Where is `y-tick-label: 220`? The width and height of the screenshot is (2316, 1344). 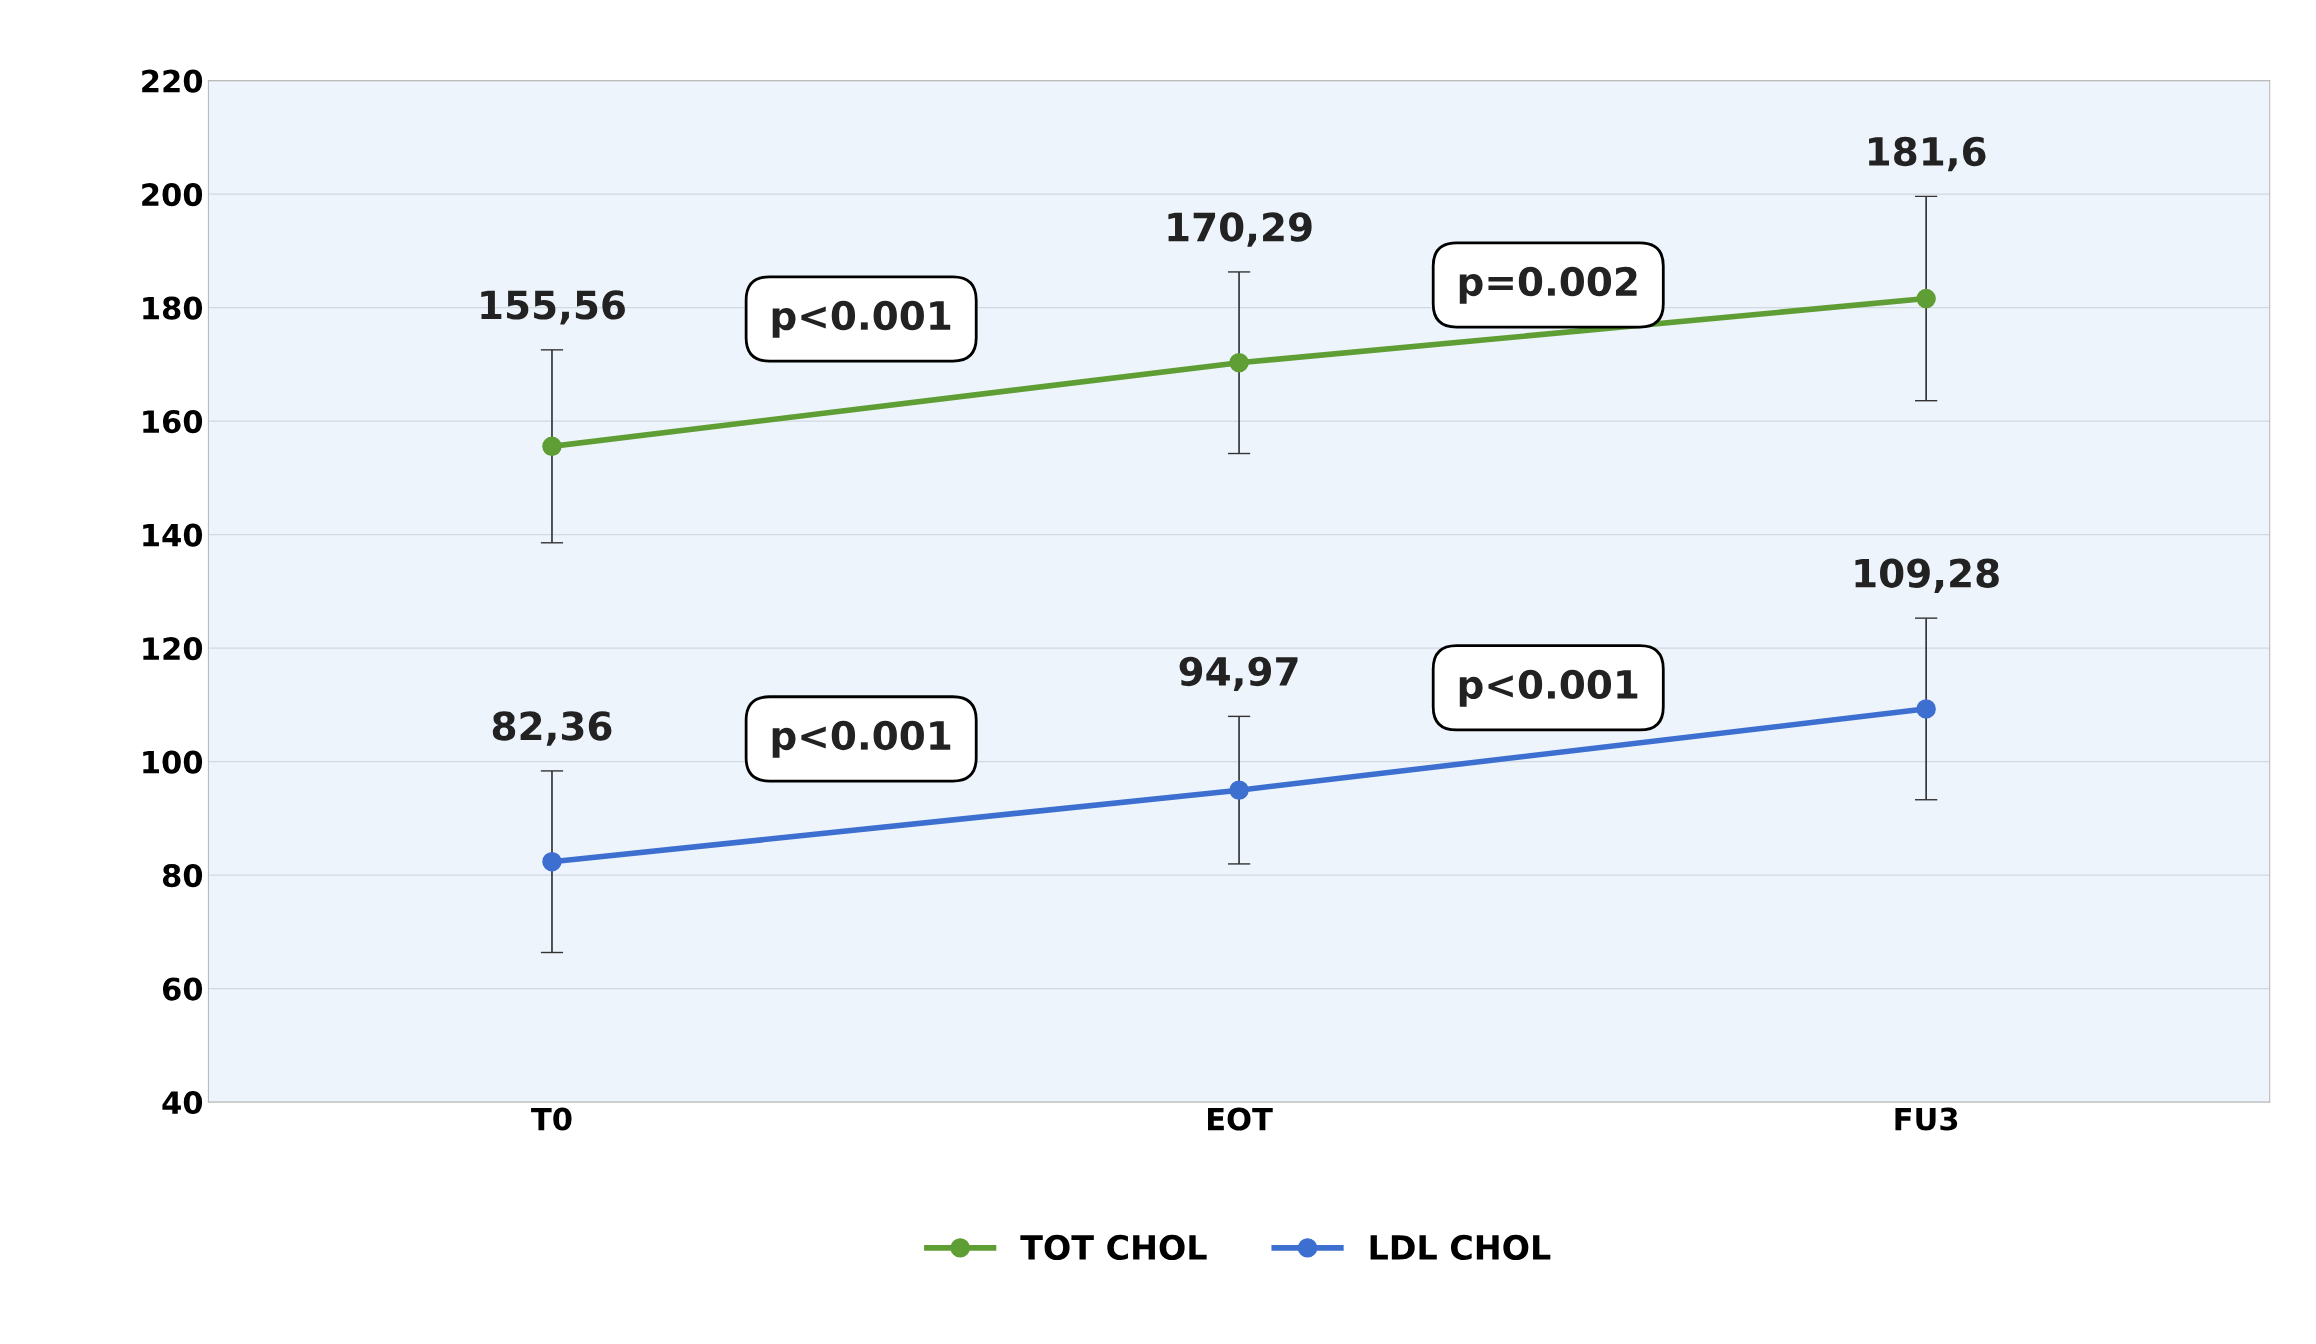
y-tick-label: 220 is located at coordinates (172, 81).